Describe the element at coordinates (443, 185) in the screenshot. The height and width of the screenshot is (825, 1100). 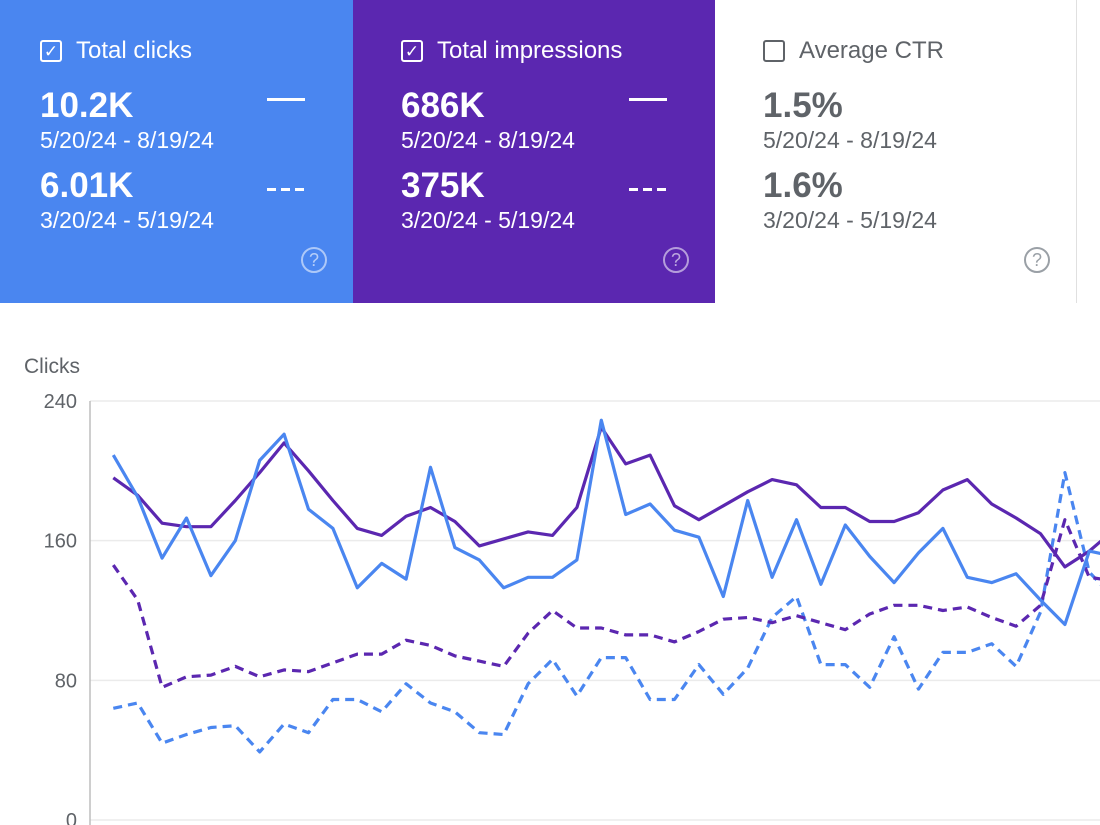
I see `previous-value: 375K` at that location.